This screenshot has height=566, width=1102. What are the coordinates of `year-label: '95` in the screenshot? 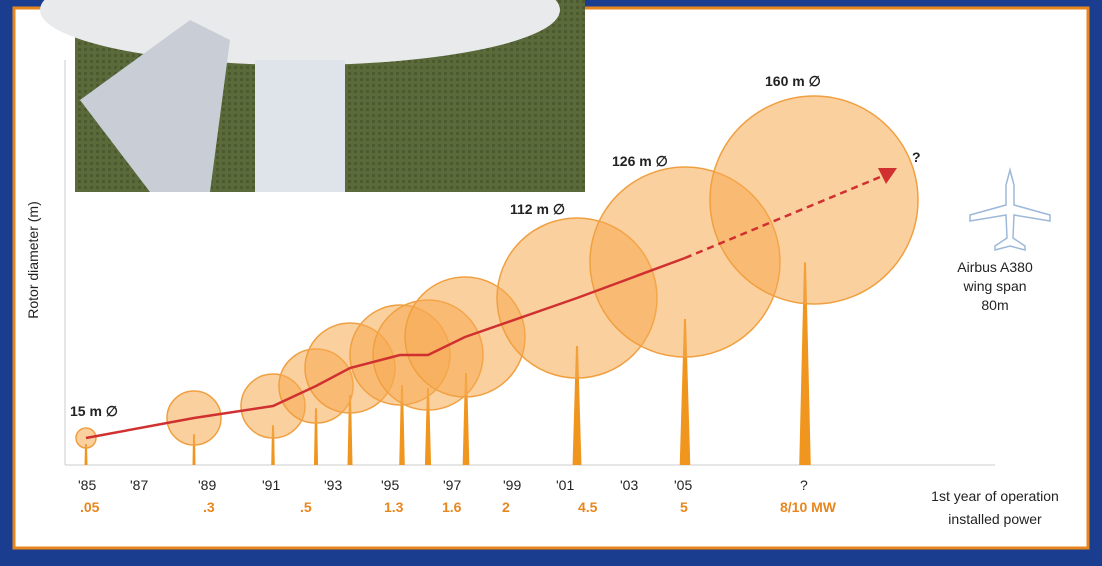 It's located at (390, 485).